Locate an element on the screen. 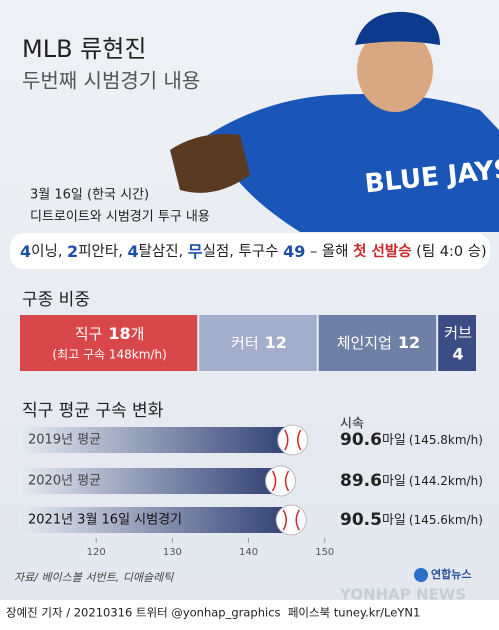 Image resolution: width=499 pixels, height=630 pixels. mph: 90.6 is located at coordinates (361, 440).